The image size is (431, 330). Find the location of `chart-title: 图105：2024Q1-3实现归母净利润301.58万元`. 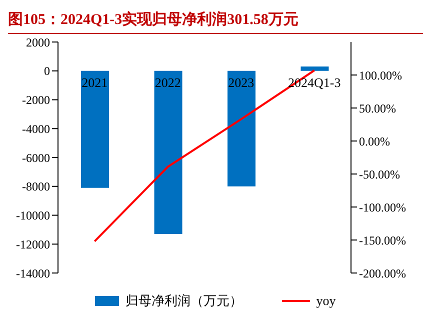

chart-title: 图105：2024Q1-3实现归母净利润301.58万元 is located at coordinates (215, 21).